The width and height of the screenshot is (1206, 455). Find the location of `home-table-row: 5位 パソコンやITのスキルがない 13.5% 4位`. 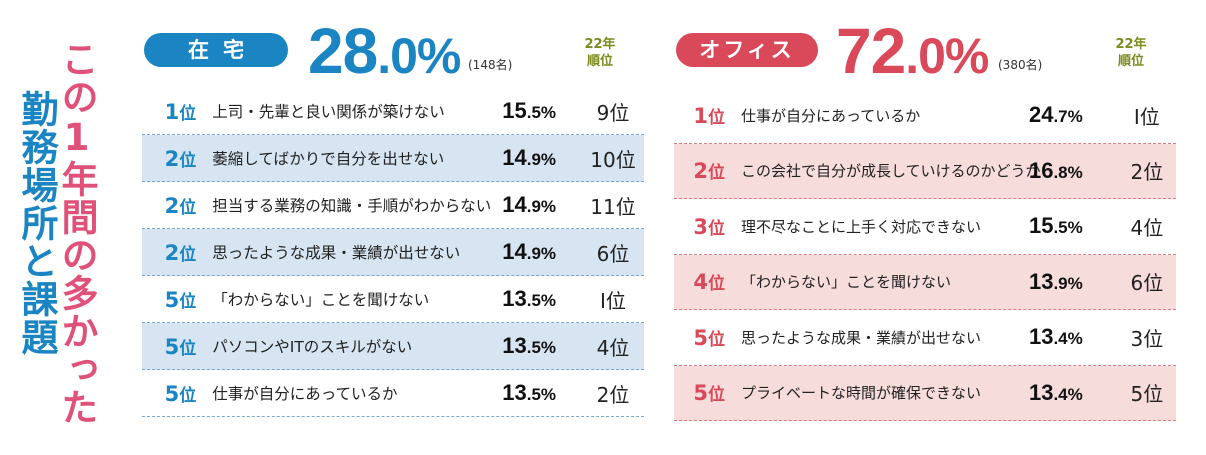

home-table-row: 5位 パソコンやITのスキルがない 13.5% 4位 is located at coordinates (393, 346).